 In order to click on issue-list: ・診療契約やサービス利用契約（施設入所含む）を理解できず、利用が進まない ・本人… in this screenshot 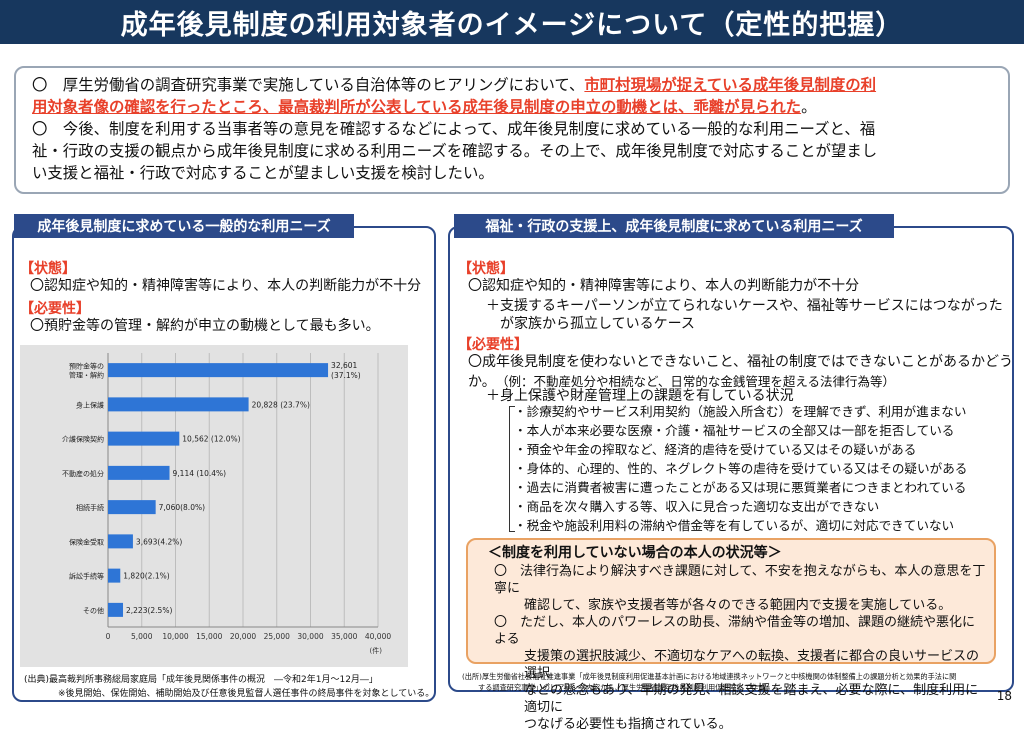, I will do `click(745, 468)`.